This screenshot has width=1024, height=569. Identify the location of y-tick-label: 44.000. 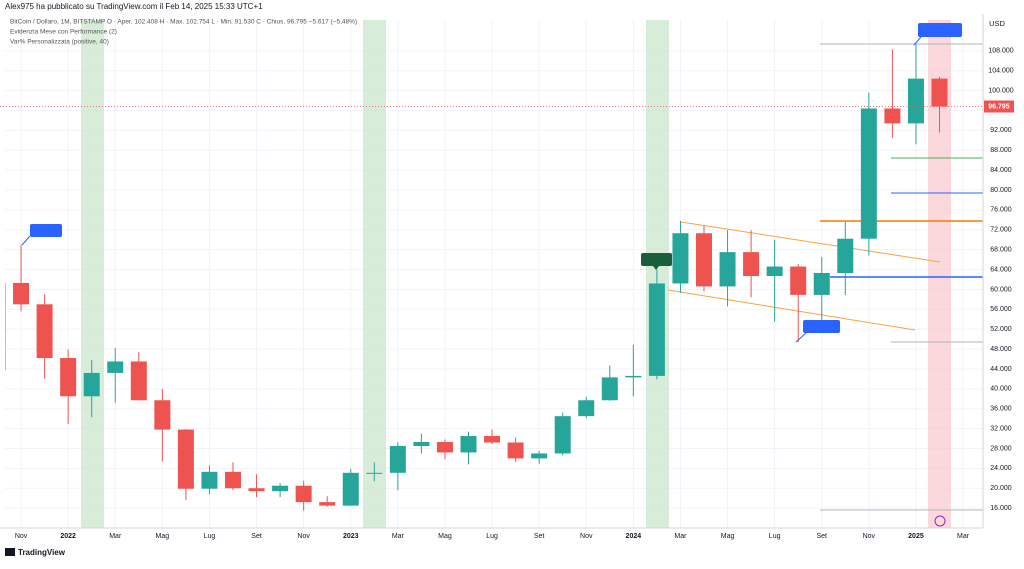
(1001, 369).